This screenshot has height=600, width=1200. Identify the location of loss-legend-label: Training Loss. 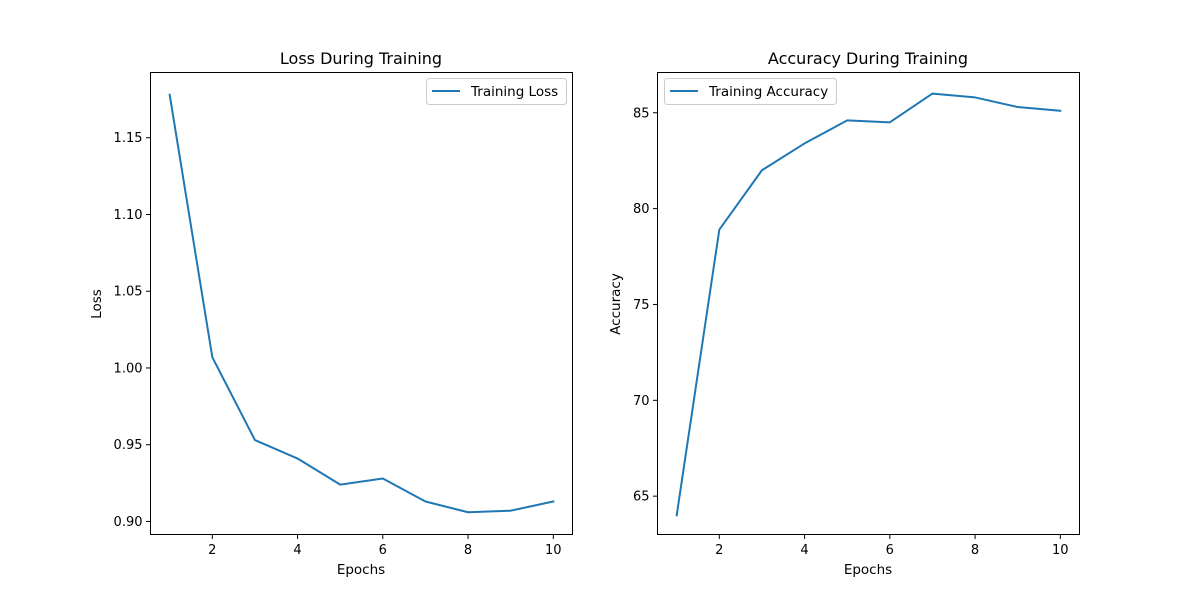
(514, 92).